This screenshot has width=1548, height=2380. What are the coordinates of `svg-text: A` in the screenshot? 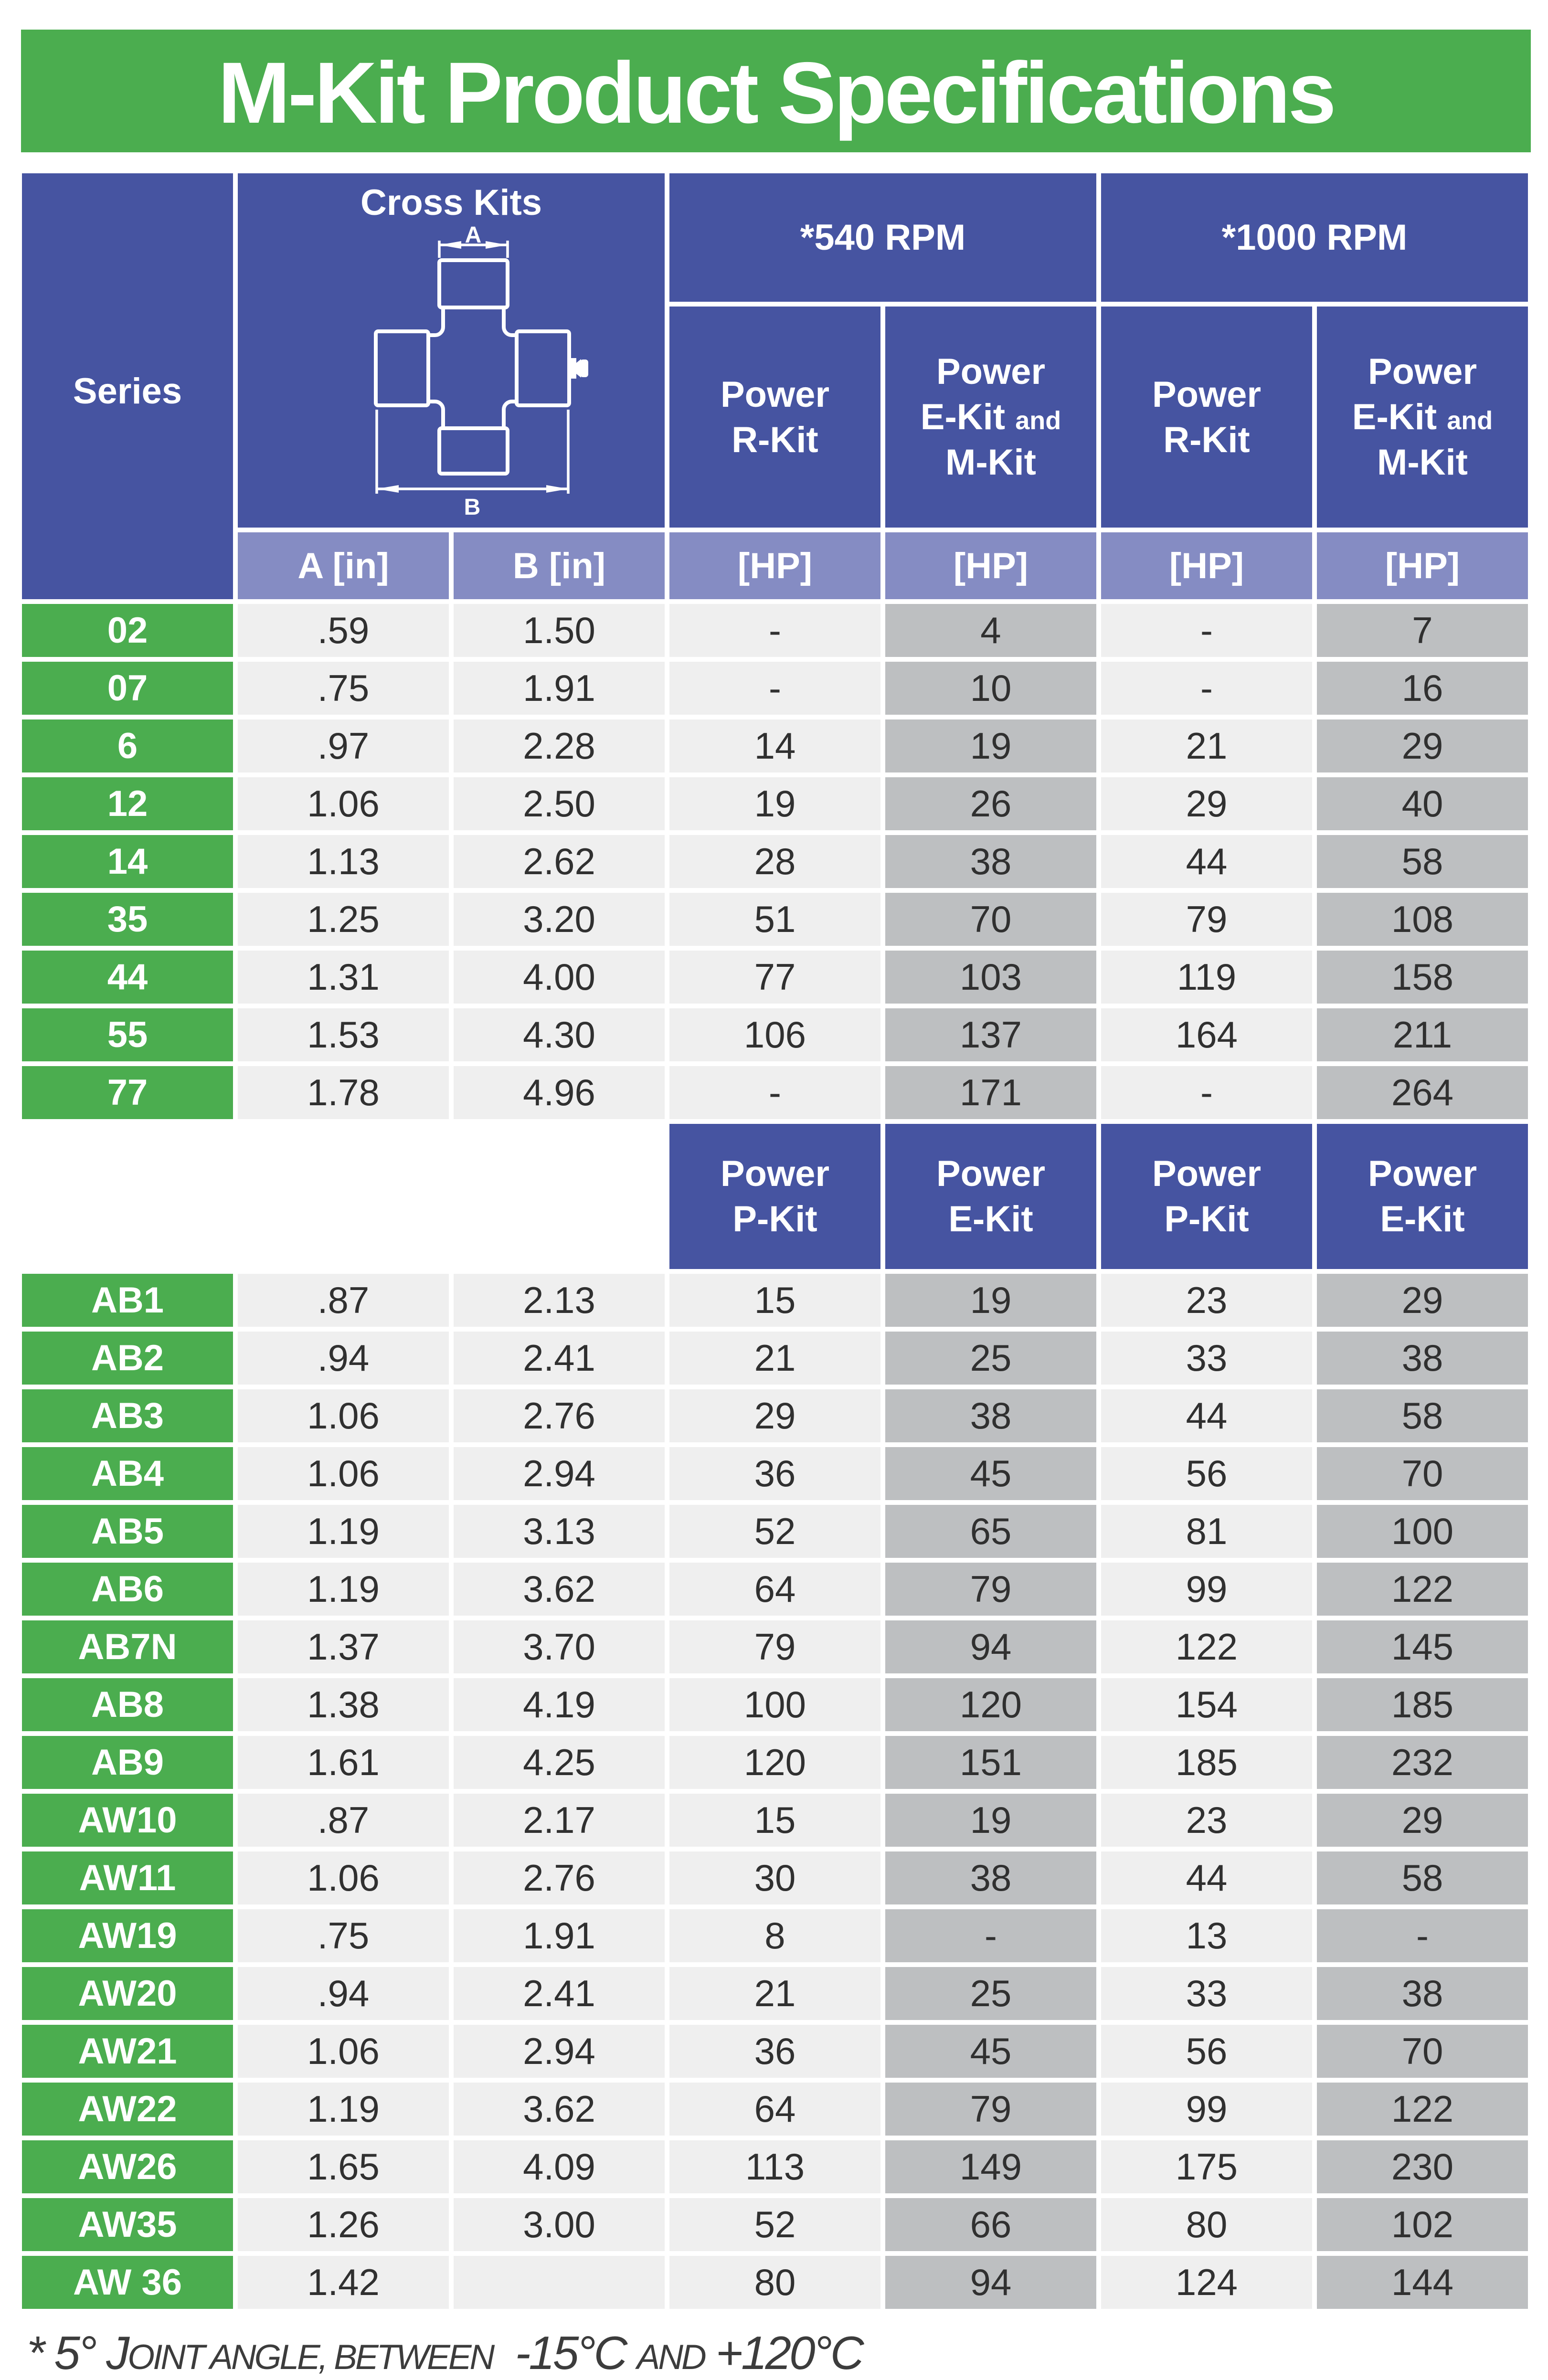 It's located at (473, 235).